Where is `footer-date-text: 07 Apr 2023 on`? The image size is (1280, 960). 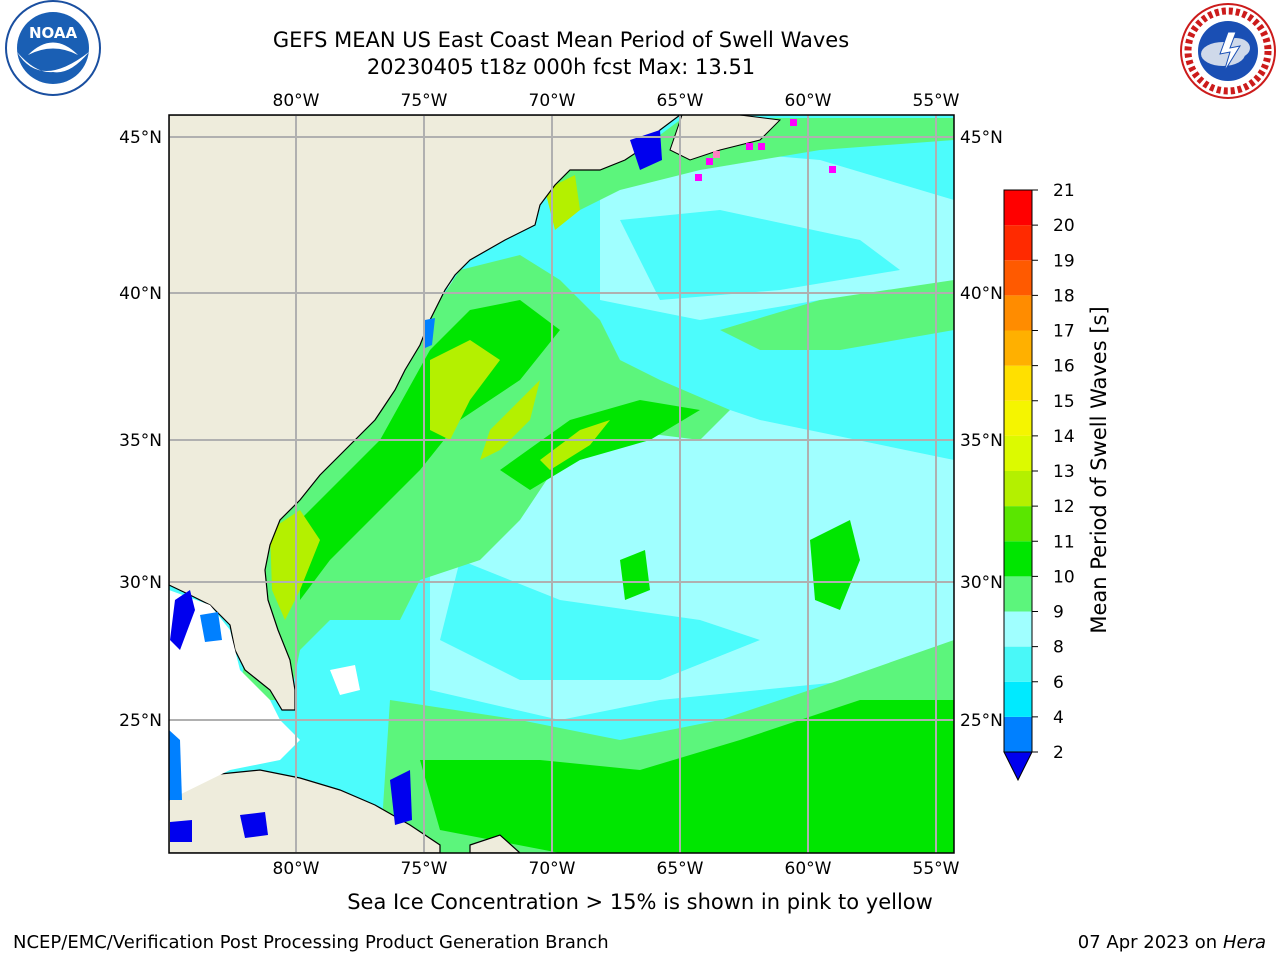
footer-date-text: 07 Apr 2023 on is located at coordinates (1150, 942).